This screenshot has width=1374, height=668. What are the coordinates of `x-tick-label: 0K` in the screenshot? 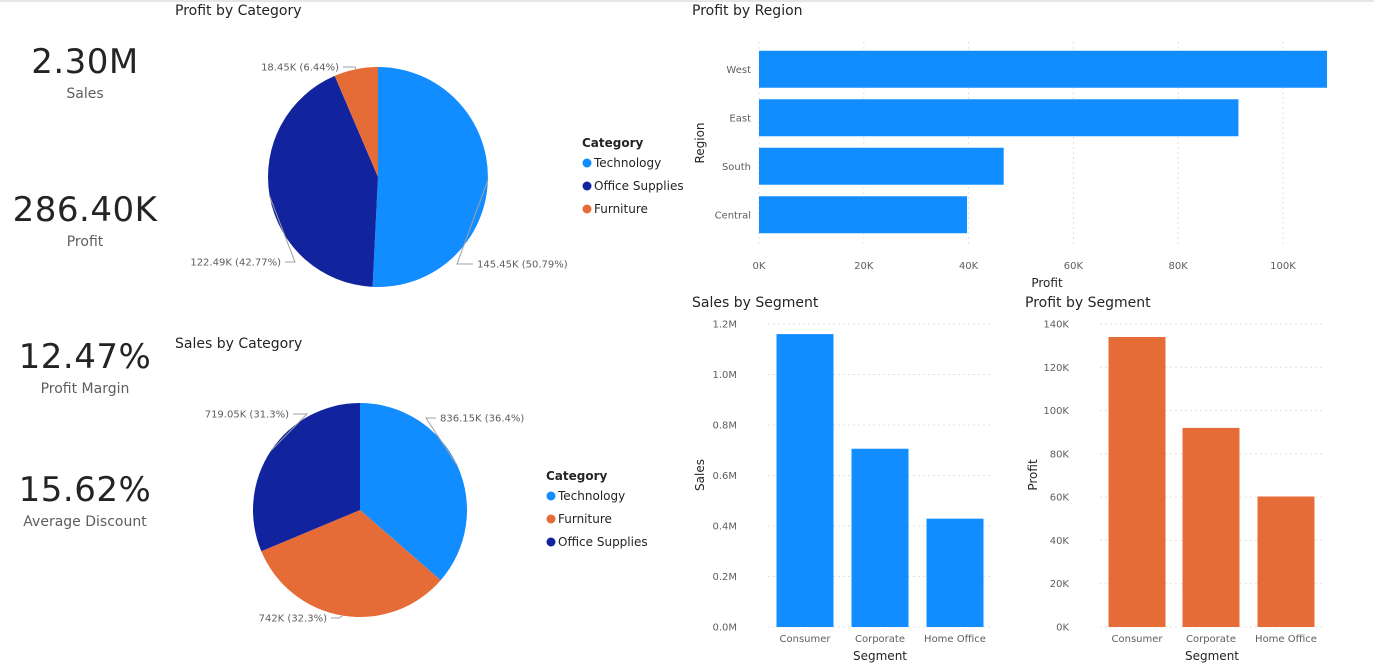 It's located at (759, 266).